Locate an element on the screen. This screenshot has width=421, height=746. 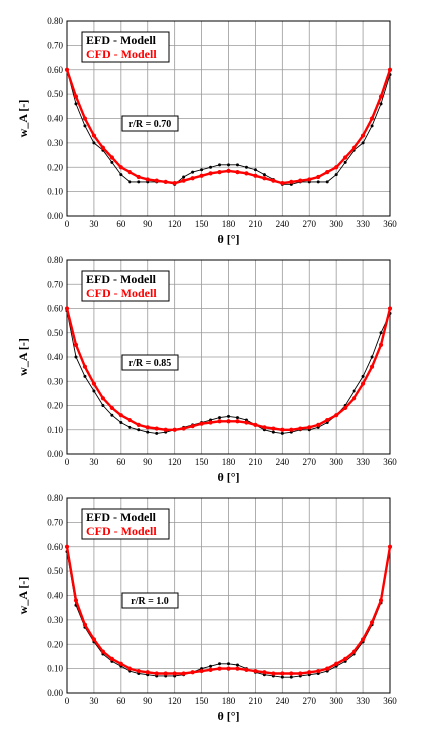
legend-box is located at coordinates (125, 524).